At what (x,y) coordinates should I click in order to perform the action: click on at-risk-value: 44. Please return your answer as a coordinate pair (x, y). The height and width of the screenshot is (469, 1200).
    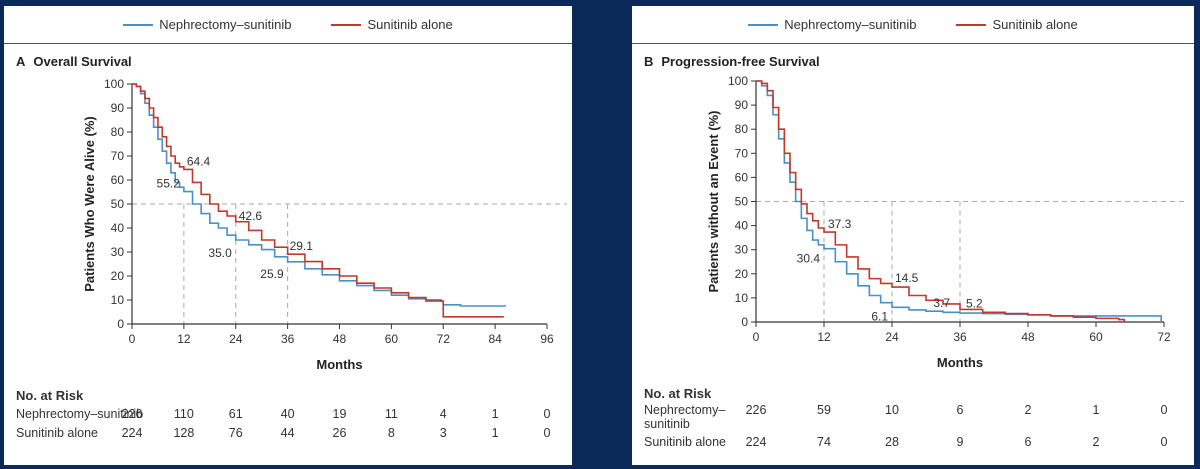
    Looking at the image, I should click on (287, 433).